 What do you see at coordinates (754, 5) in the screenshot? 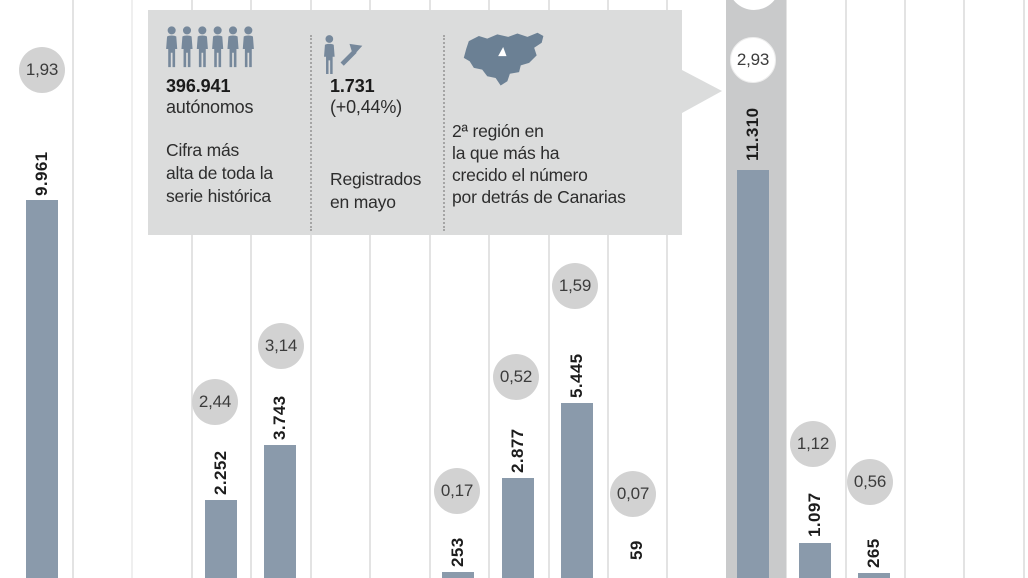
I see `cropped-bubble-top` at bounding box center [754, 5].